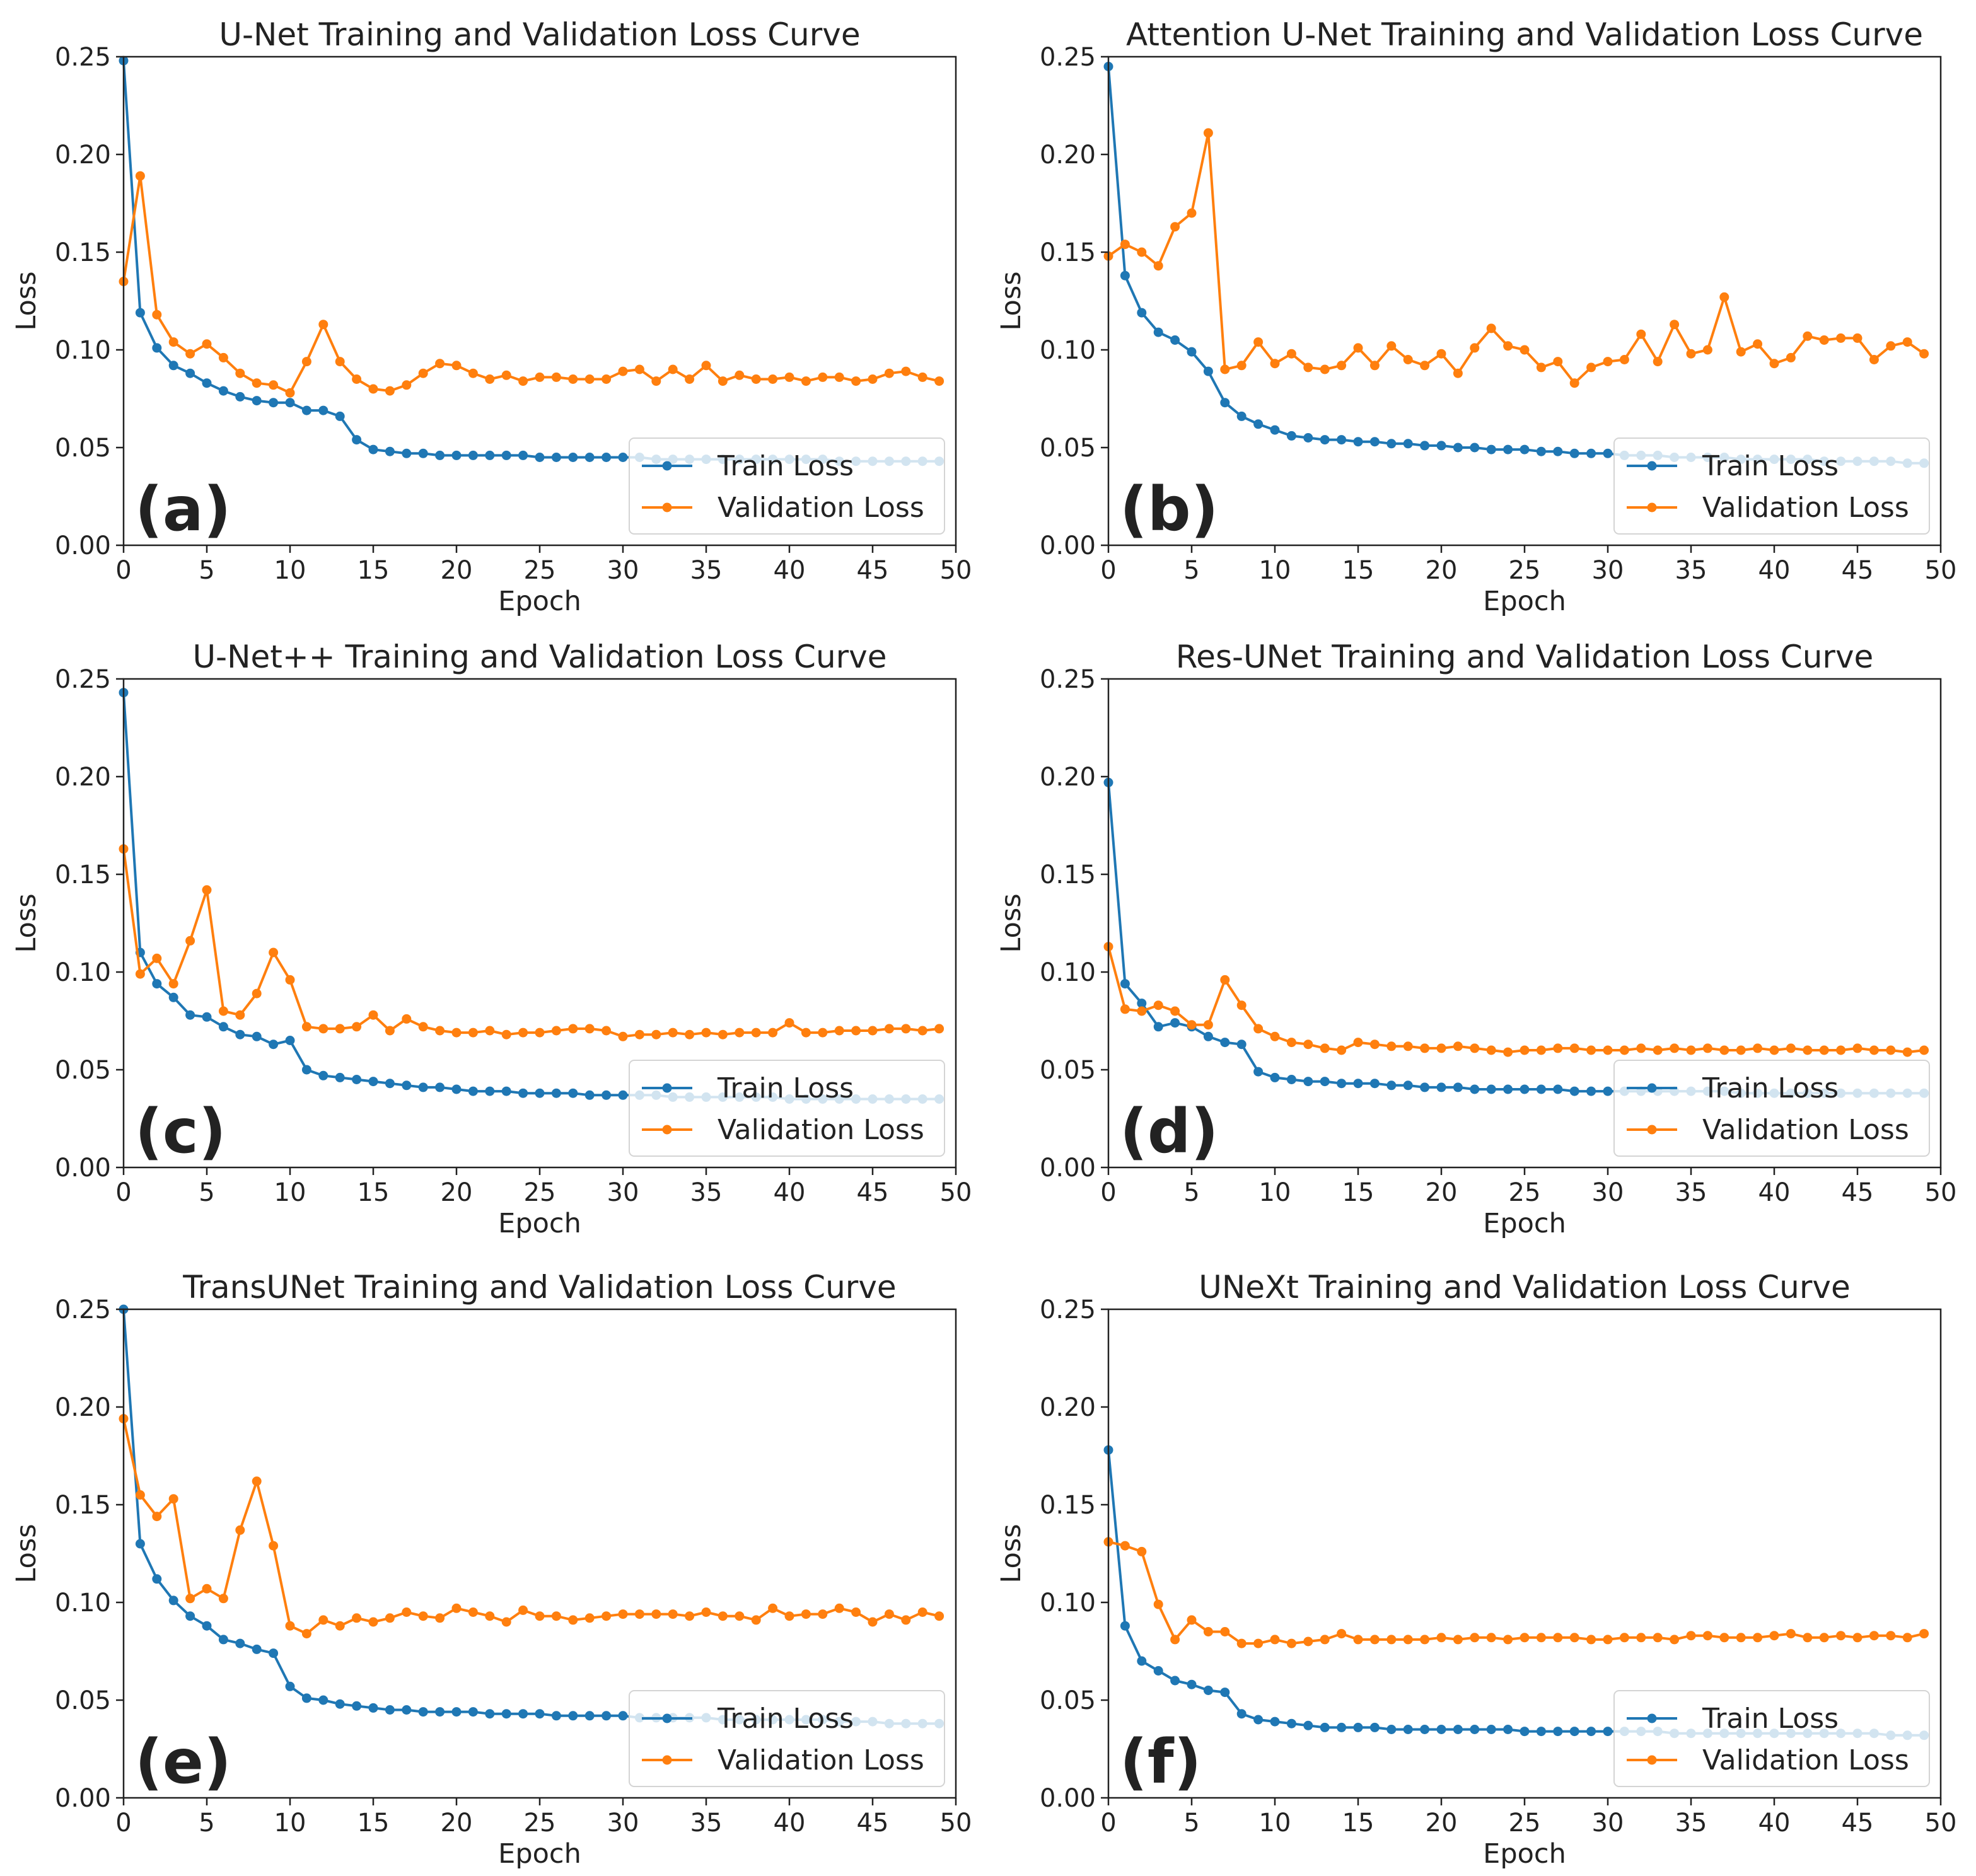  I want to click on panel-label: (d), so click(1169, 1131).